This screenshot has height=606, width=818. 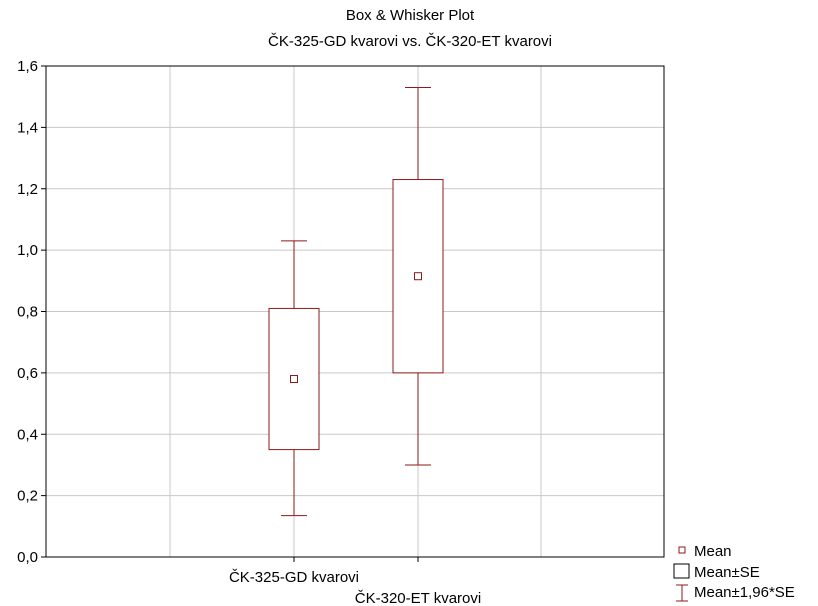 I want to click on y-tick-label: 0,0, so click(x=27, y=557).